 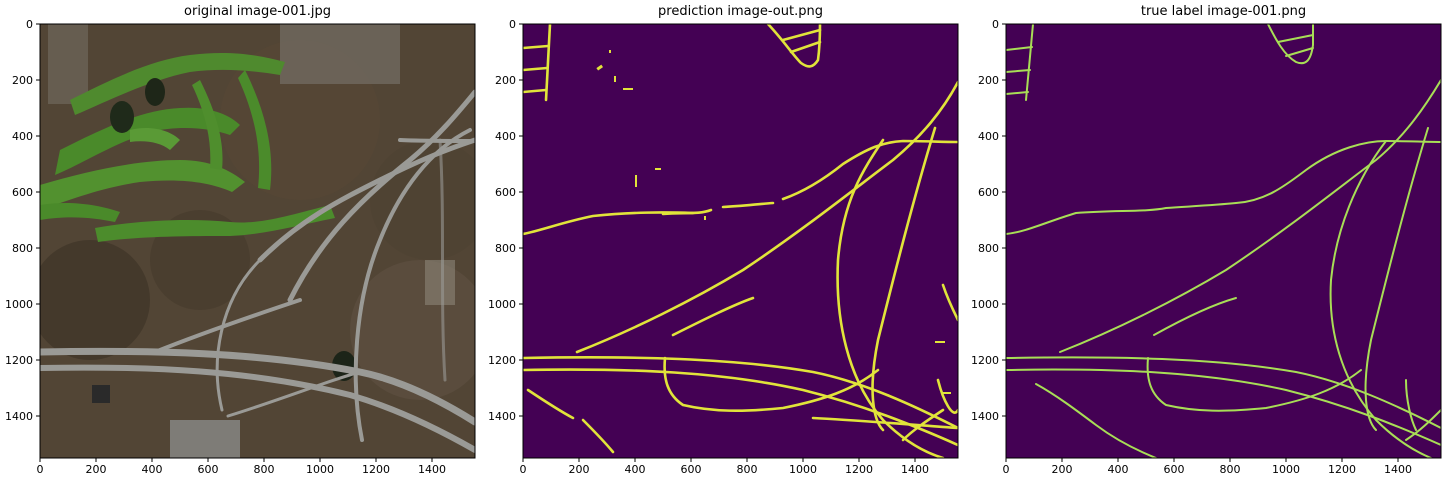 What do you see at coordinates (1223, 11) in the screenshot?
I see `panel-title: true label image-001.png` at bounding box center [1223, 11].